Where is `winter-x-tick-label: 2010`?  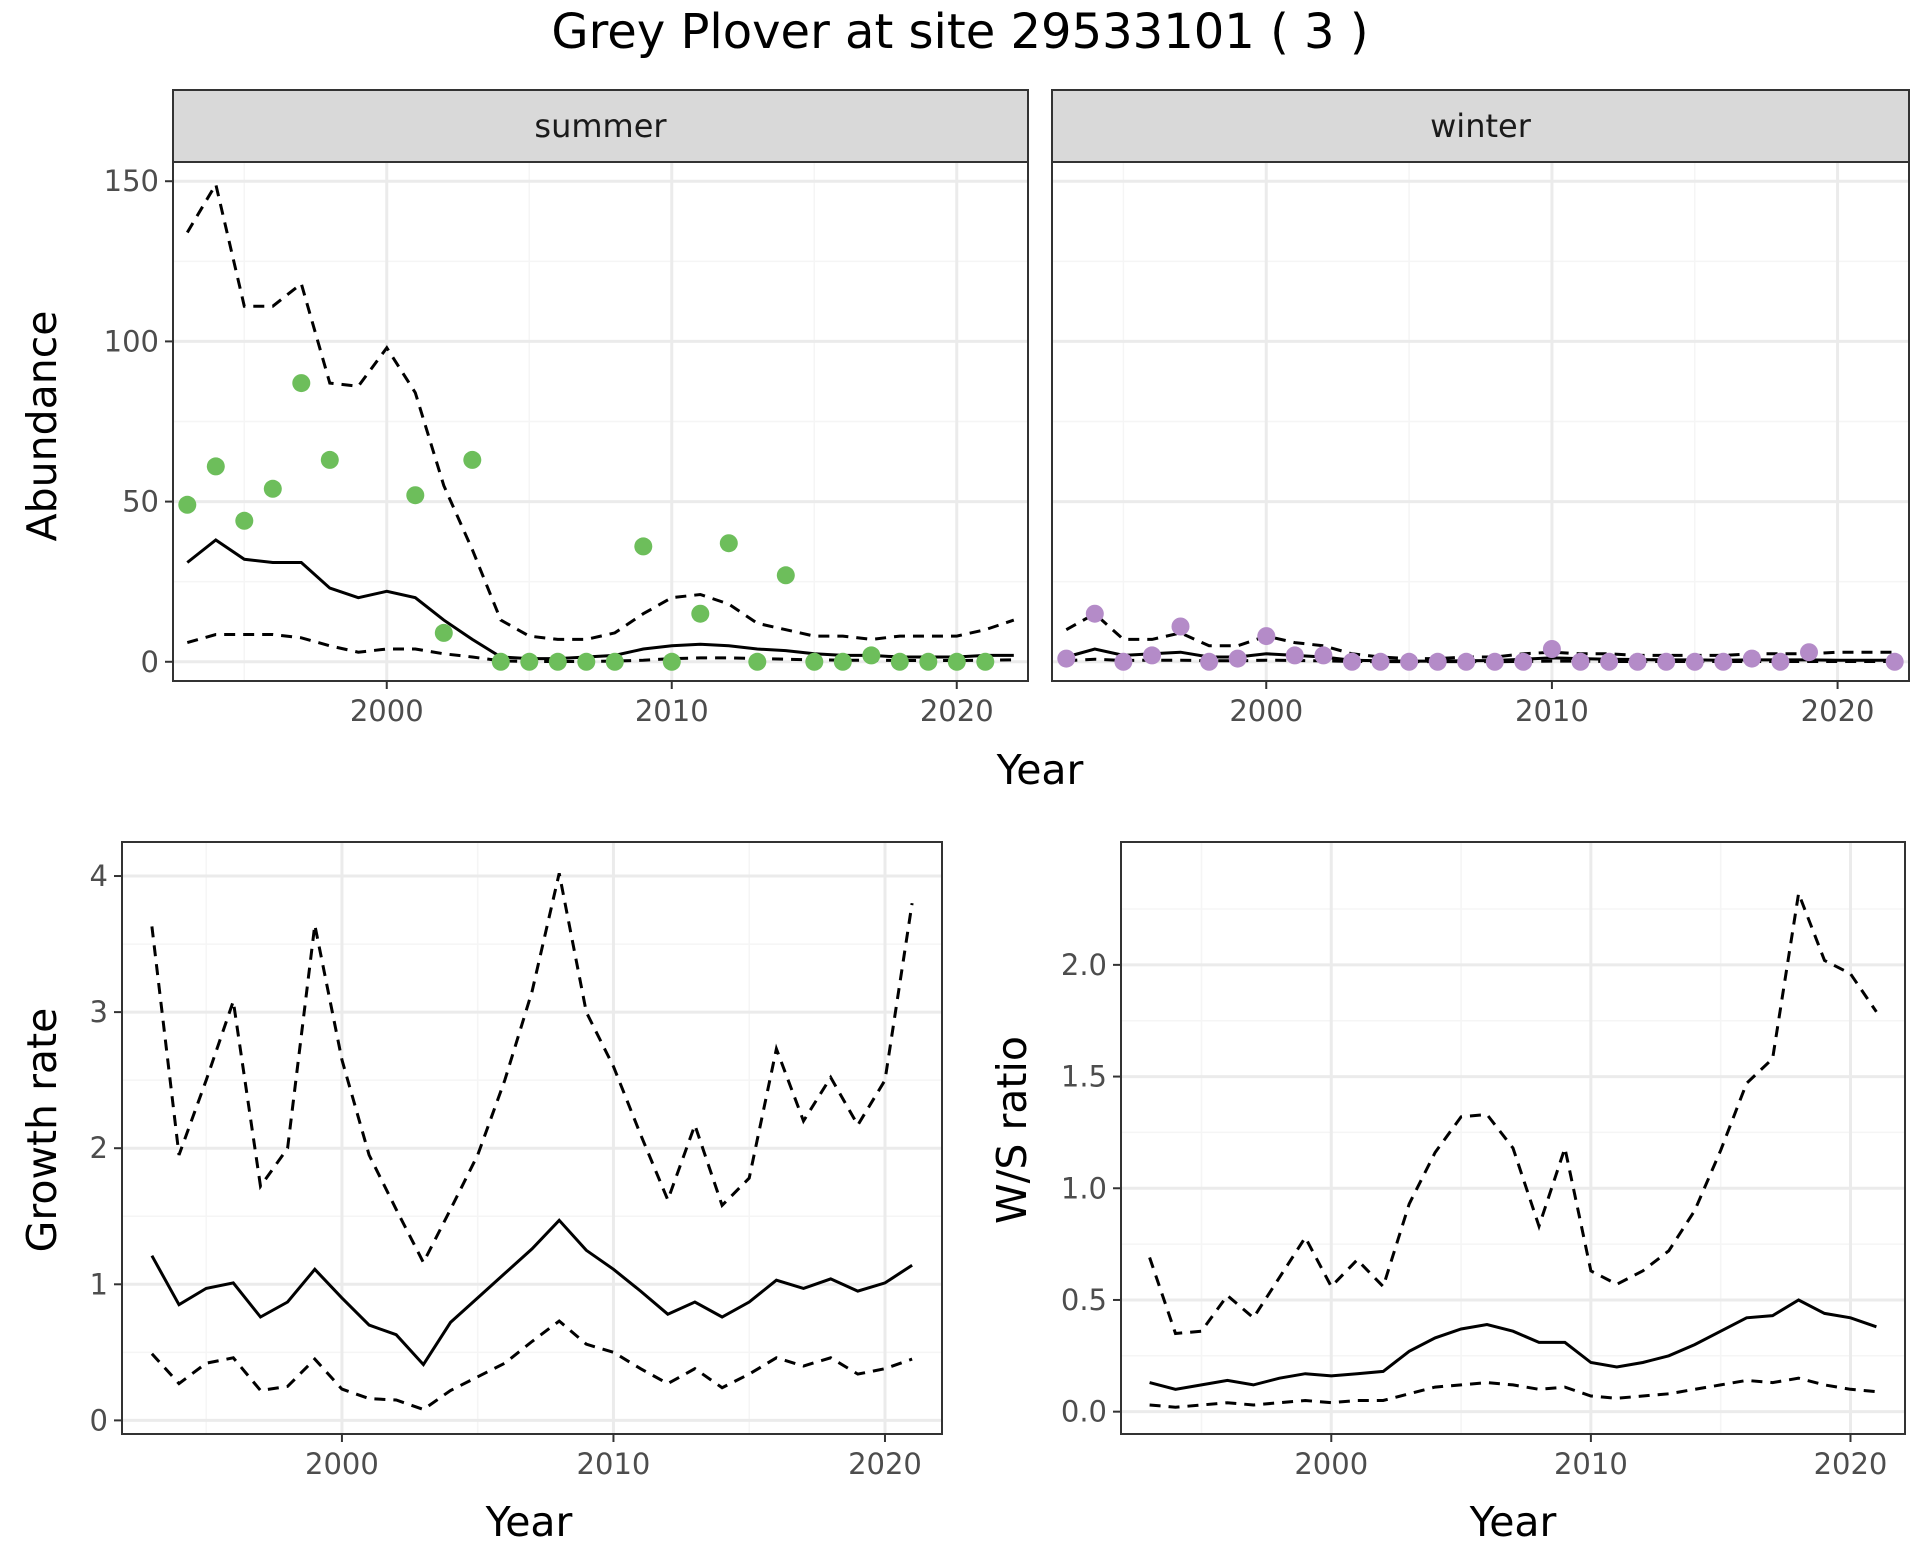
winter-x-tick-label: 2010 is located at coordinates (1552, 711).